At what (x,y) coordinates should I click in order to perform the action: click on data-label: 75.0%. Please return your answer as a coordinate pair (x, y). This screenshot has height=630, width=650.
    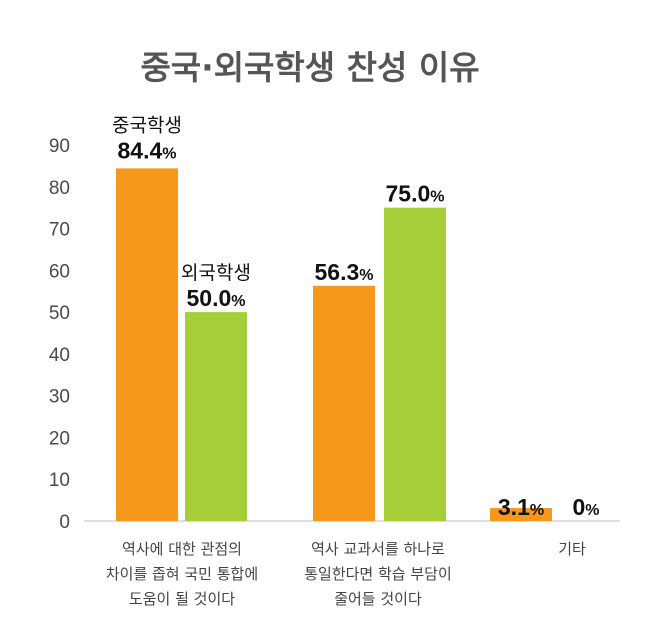
    Looking at the image, I should click on (415, 194).